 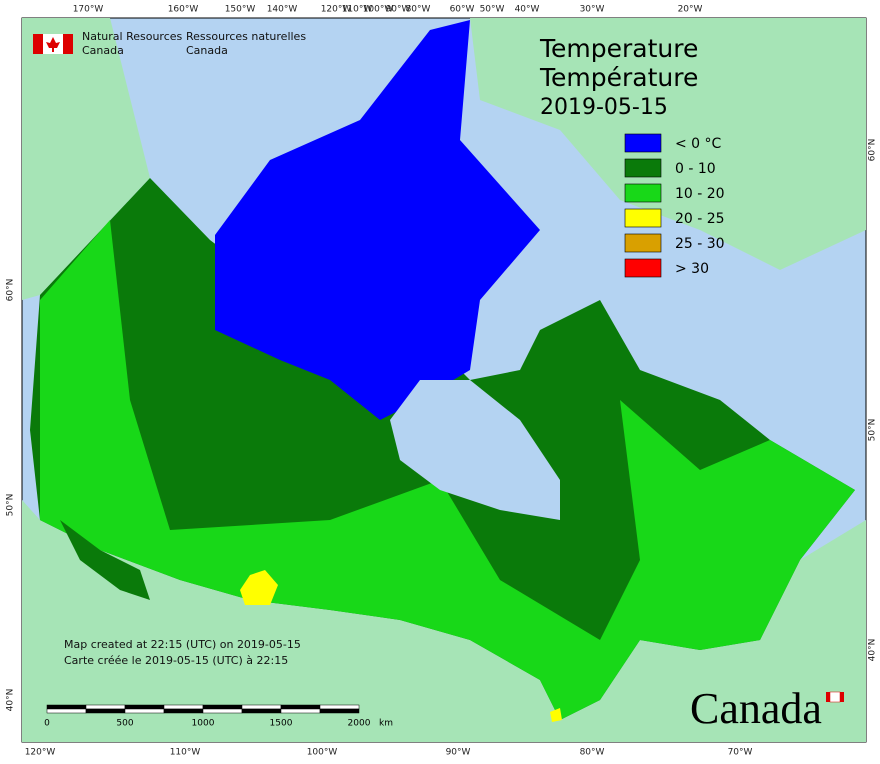 I want to click on title: Temperature, so click(x=618, y=48).